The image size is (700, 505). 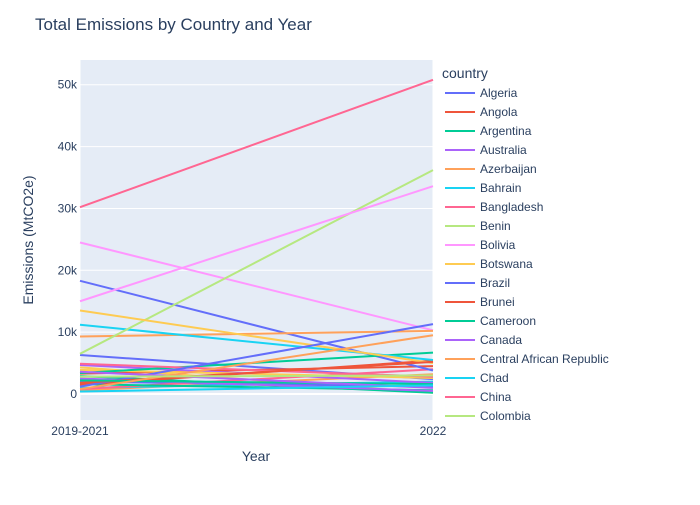 I want to click on legend-item: Bolivia, so click(x=480, y=245).